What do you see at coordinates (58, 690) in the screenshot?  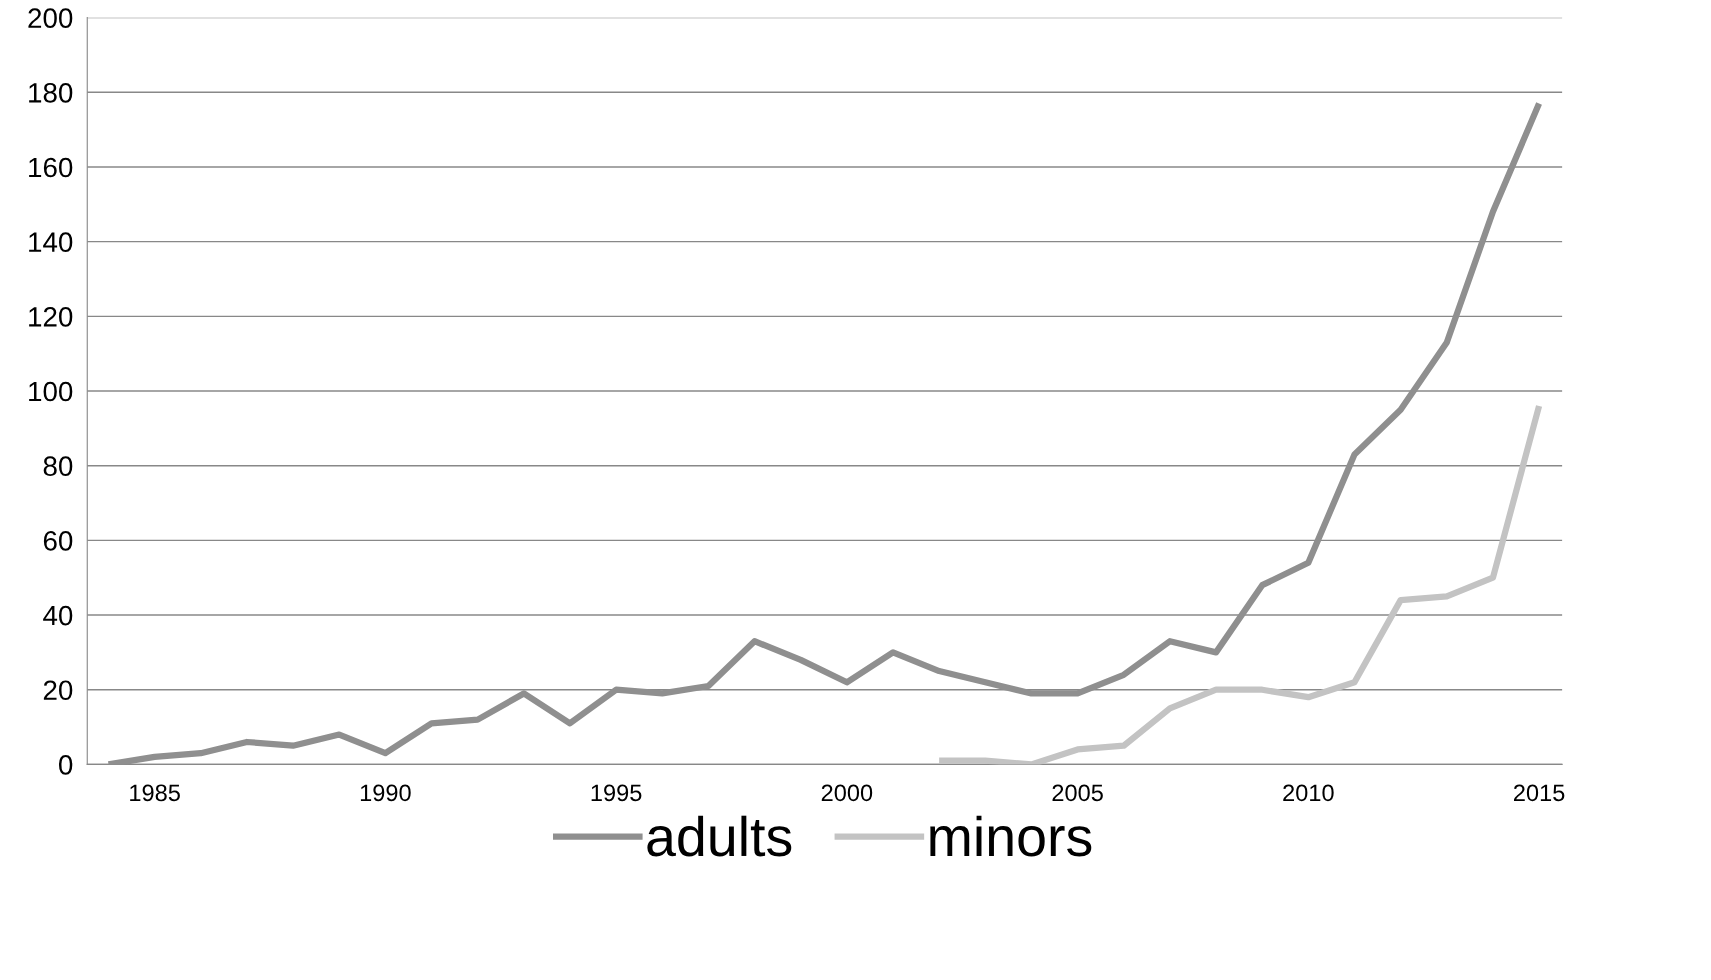 I see `y-tick-label: 20` at bounding box center [58, 690].